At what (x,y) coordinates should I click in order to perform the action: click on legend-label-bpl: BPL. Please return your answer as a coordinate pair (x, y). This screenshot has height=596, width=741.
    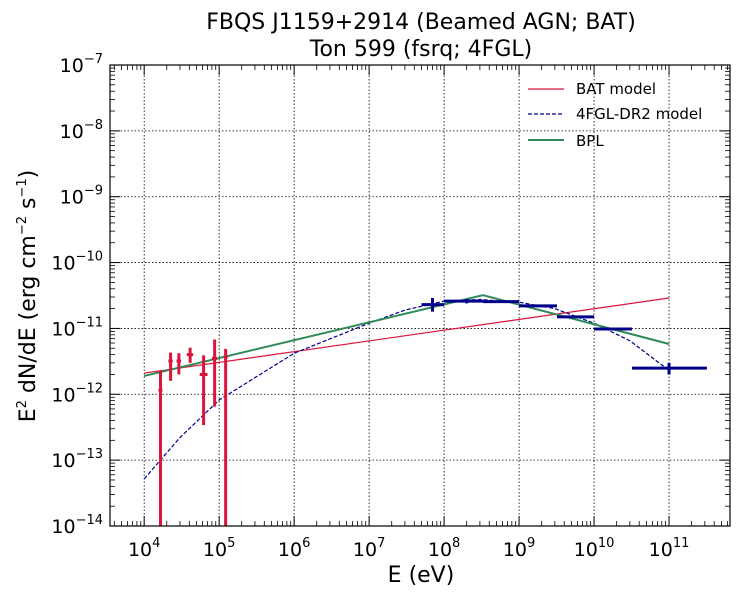
    Looking at the image, I should click on (590, 141).